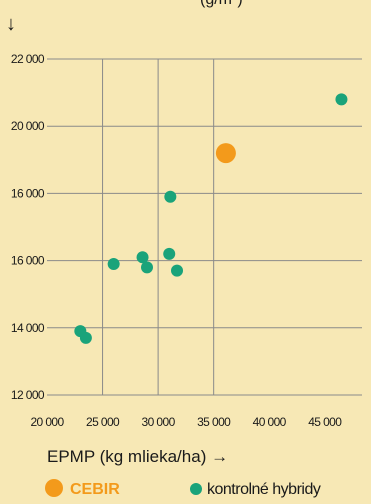 The width and height of the screenshot is (371, 504). Describe the element at coordinates (28, 227) in the screenshot. I see `y-tick-labels: 12 000 14 000 16 000 16 000 20 000 22 000` at that location.